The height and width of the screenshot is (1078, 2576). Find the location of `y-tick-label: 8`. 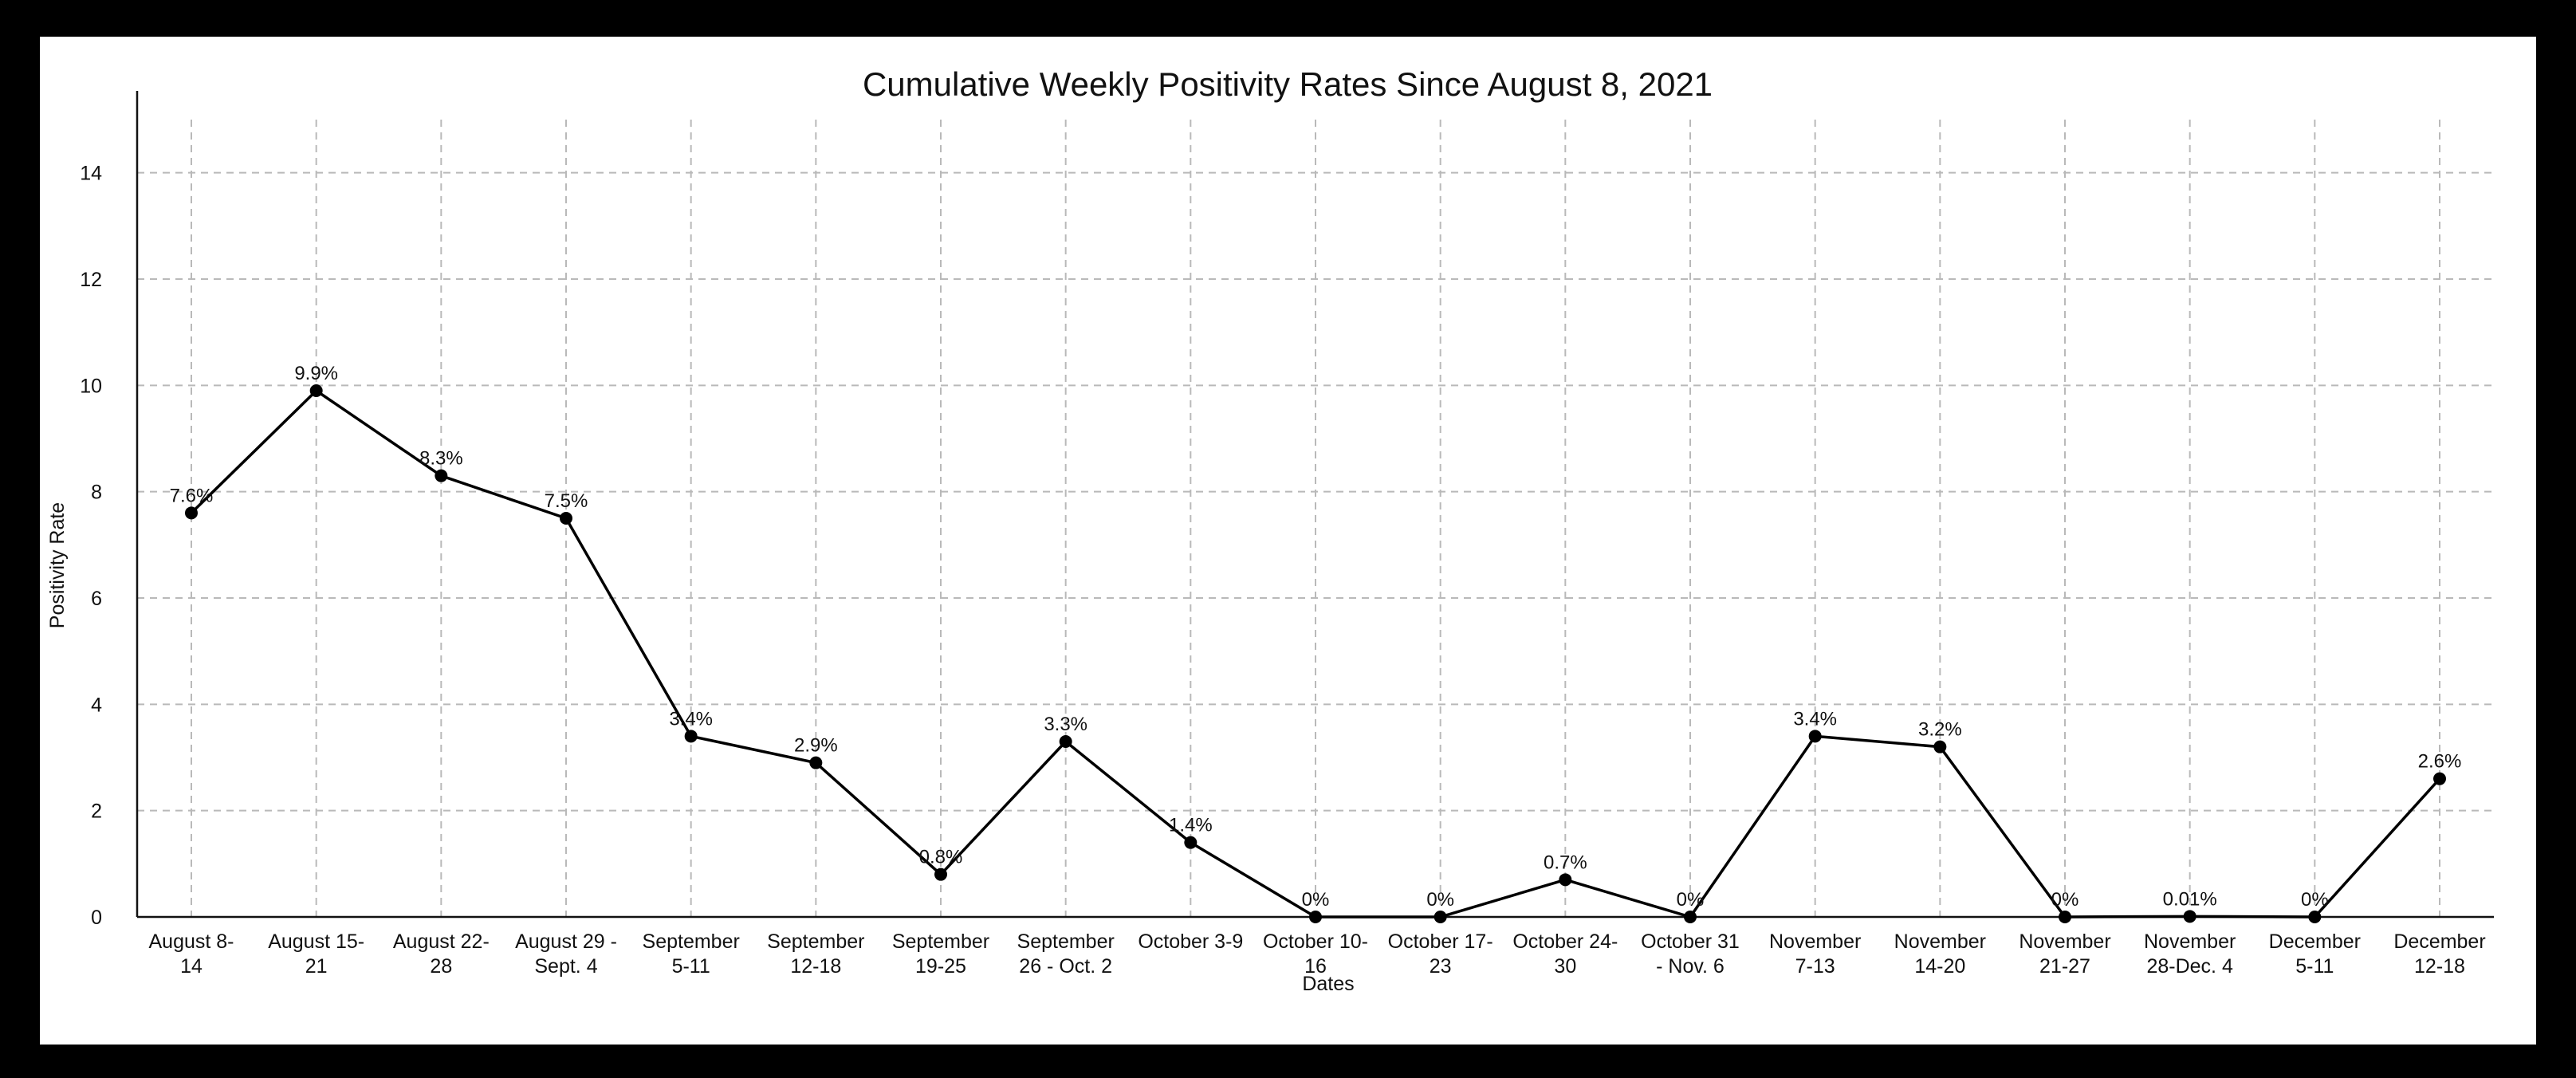

y-tick-label: 8 is located at coordinates (97, 493).